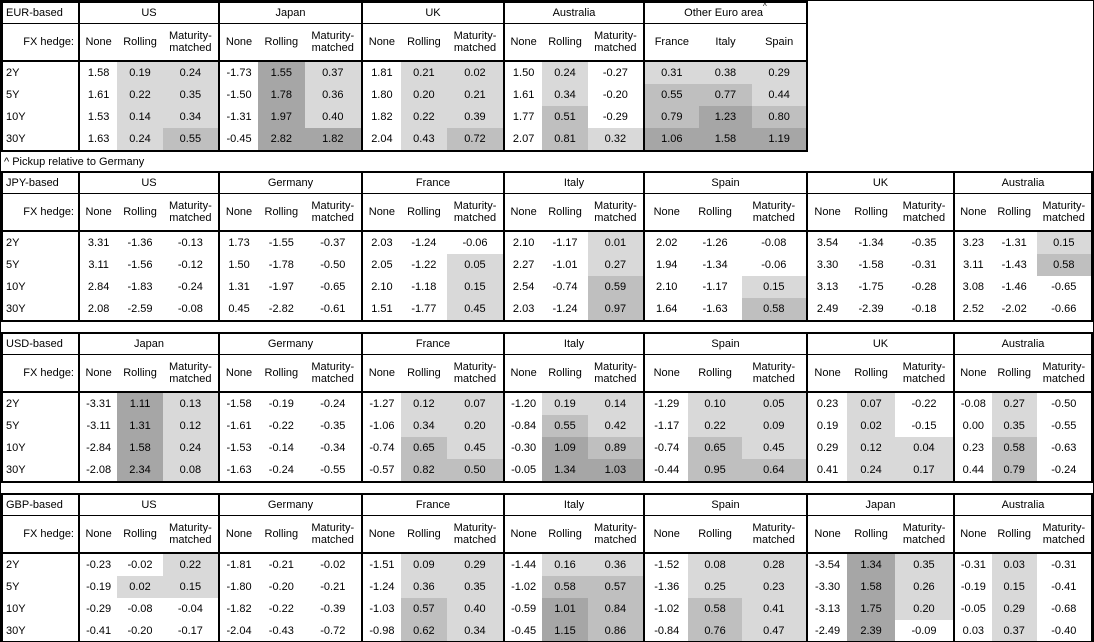  What do you see at coordinates (239, 95) in the screenshot?
I see `value-cell: -1.50` at bounding box center [239, 95].